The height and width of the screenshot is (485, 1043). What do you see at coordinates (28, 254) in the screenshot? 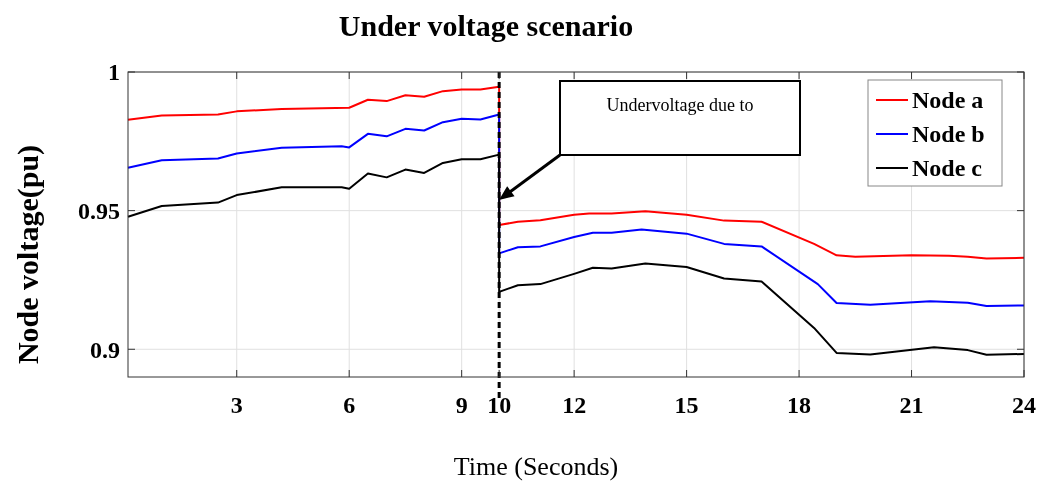
I see `y-axis-title: Node voltage(pu)` at bounding box center [28, 254].